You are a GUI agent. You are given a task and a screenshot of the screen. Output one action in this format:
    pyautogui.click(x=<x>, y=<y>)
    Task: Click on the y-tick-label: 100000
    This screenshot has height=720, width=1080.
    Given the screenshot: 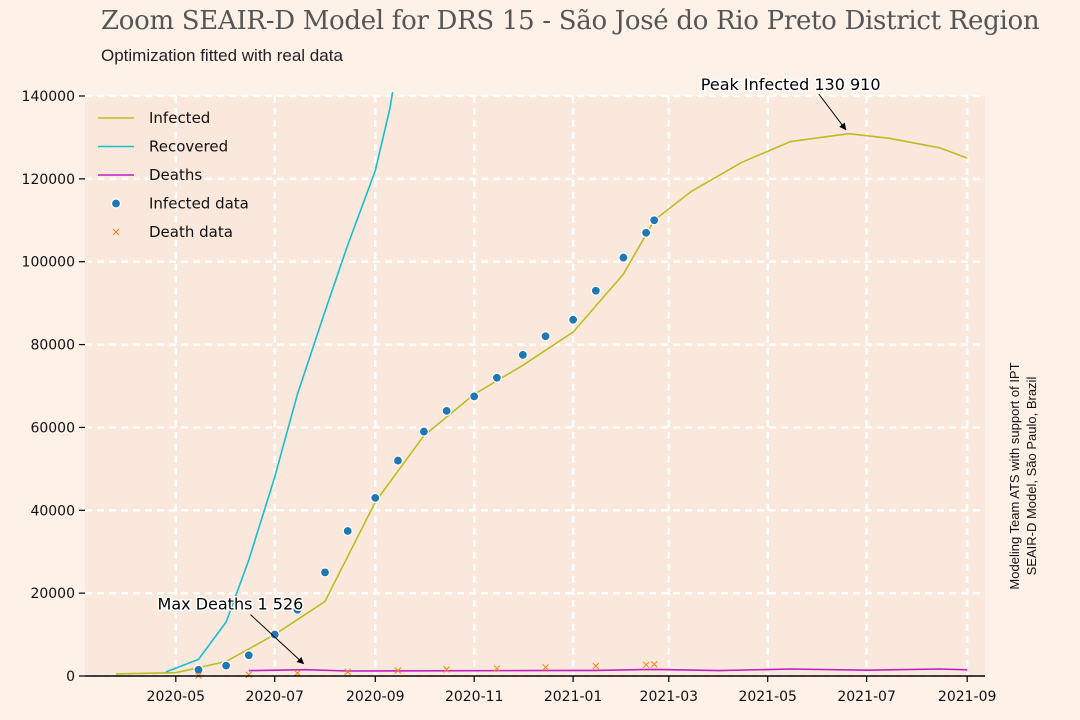 What is the action you would take?
    pyautogui.click(x=48, y=263)
    